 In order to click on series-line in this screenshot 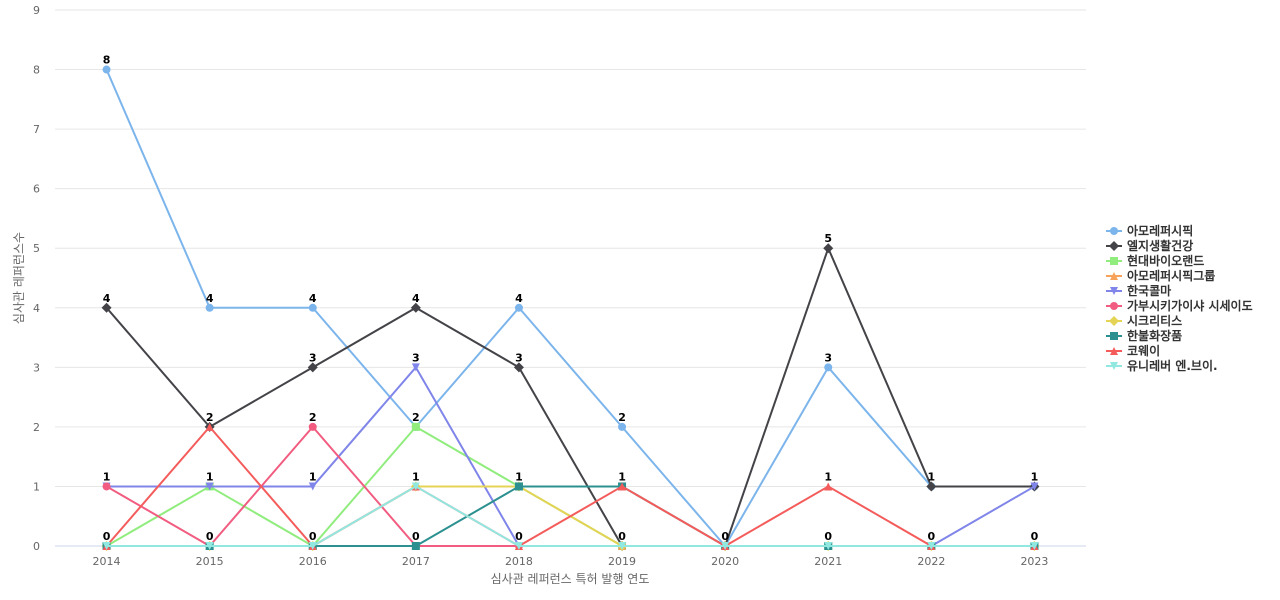, I will do `click(570, 486)`.